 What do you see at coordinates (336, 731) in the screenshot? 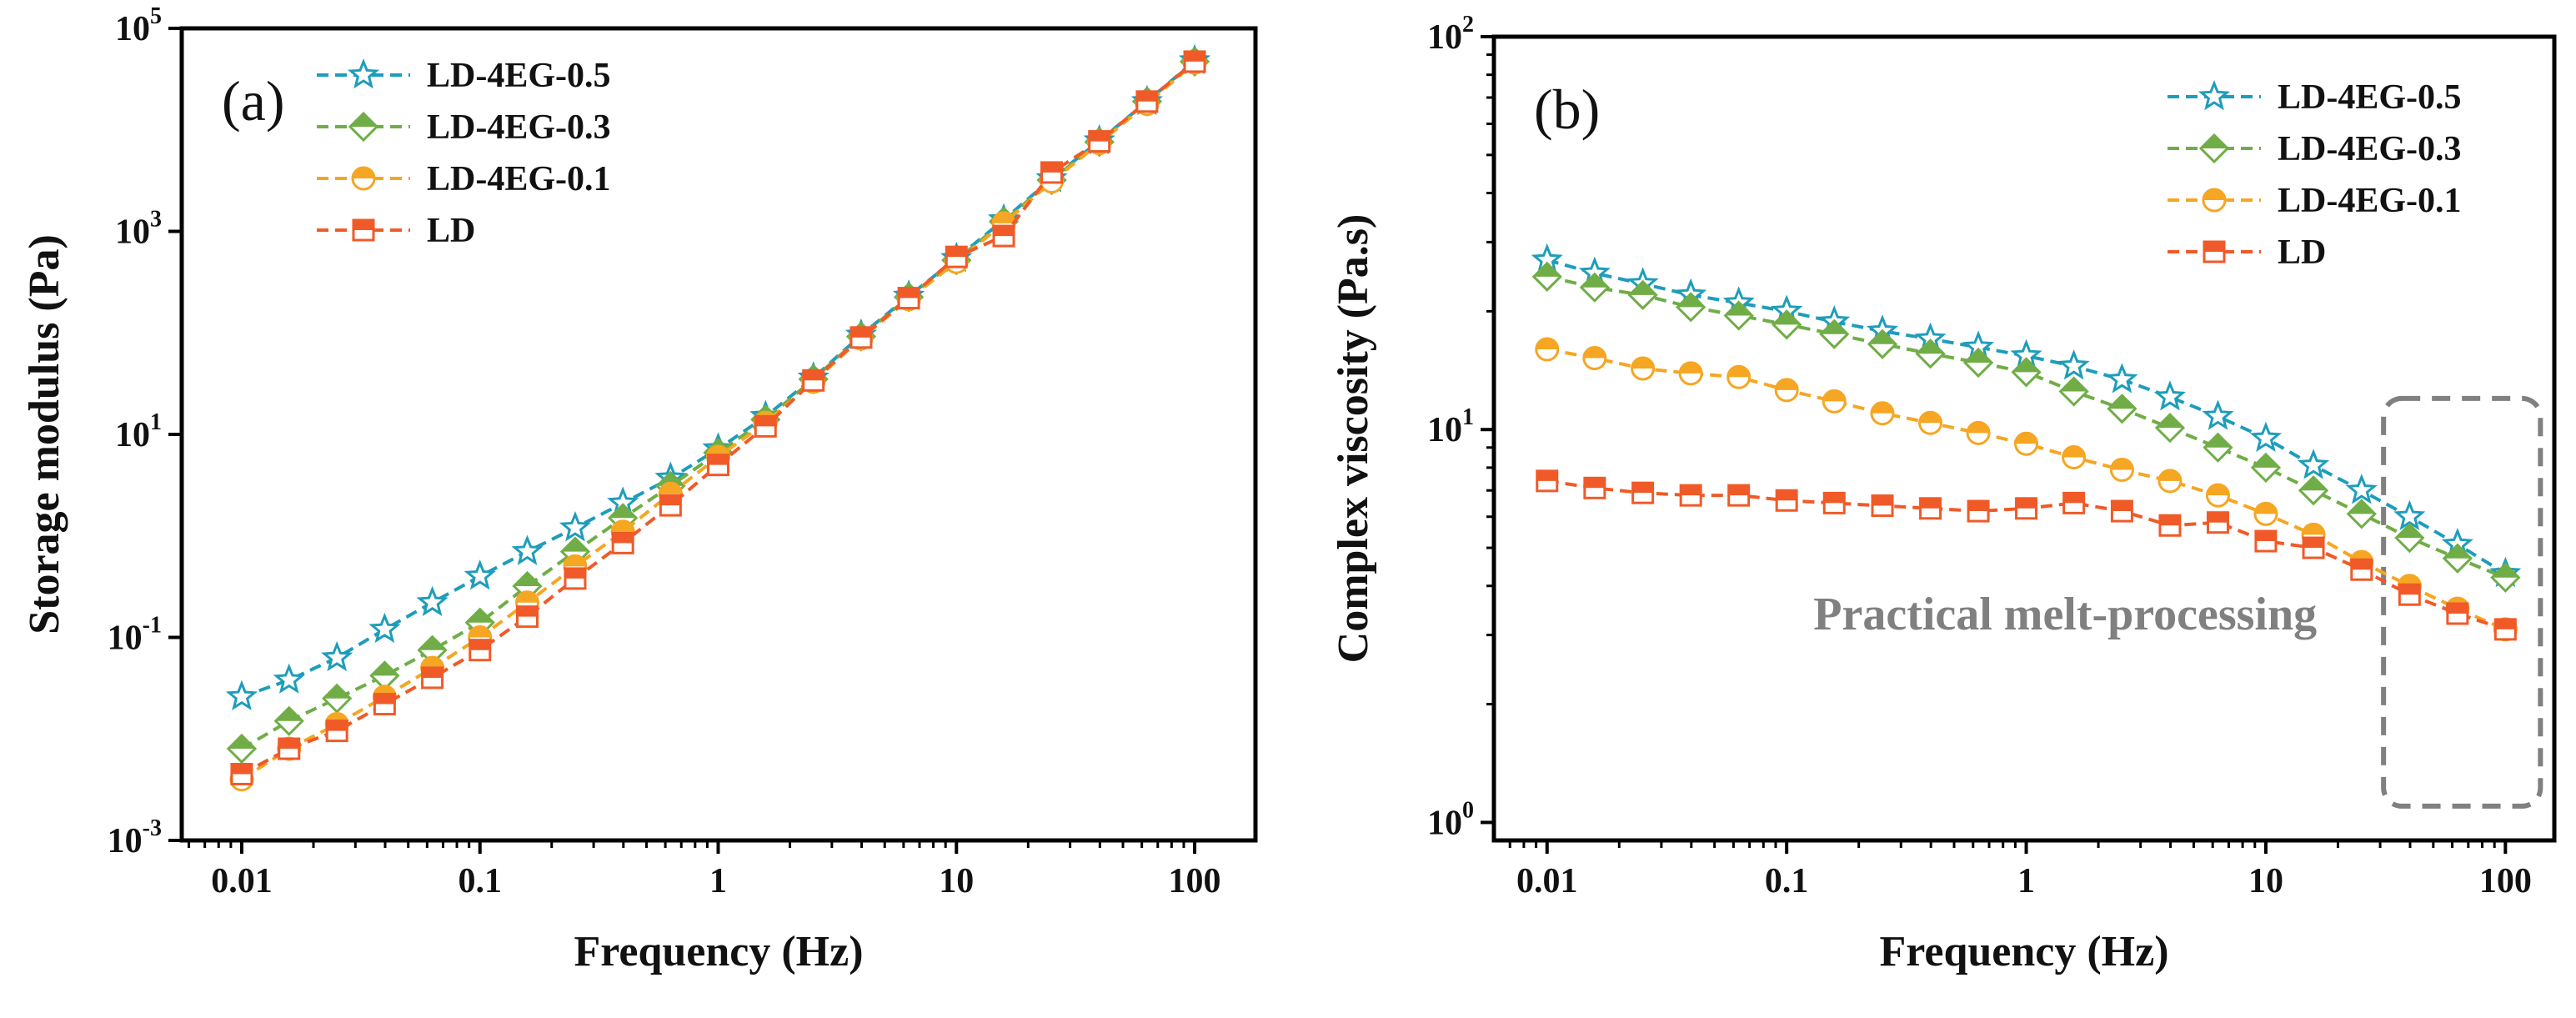
I see `panel-a-point-LD-2-shape` at bounding box center [336, 731].